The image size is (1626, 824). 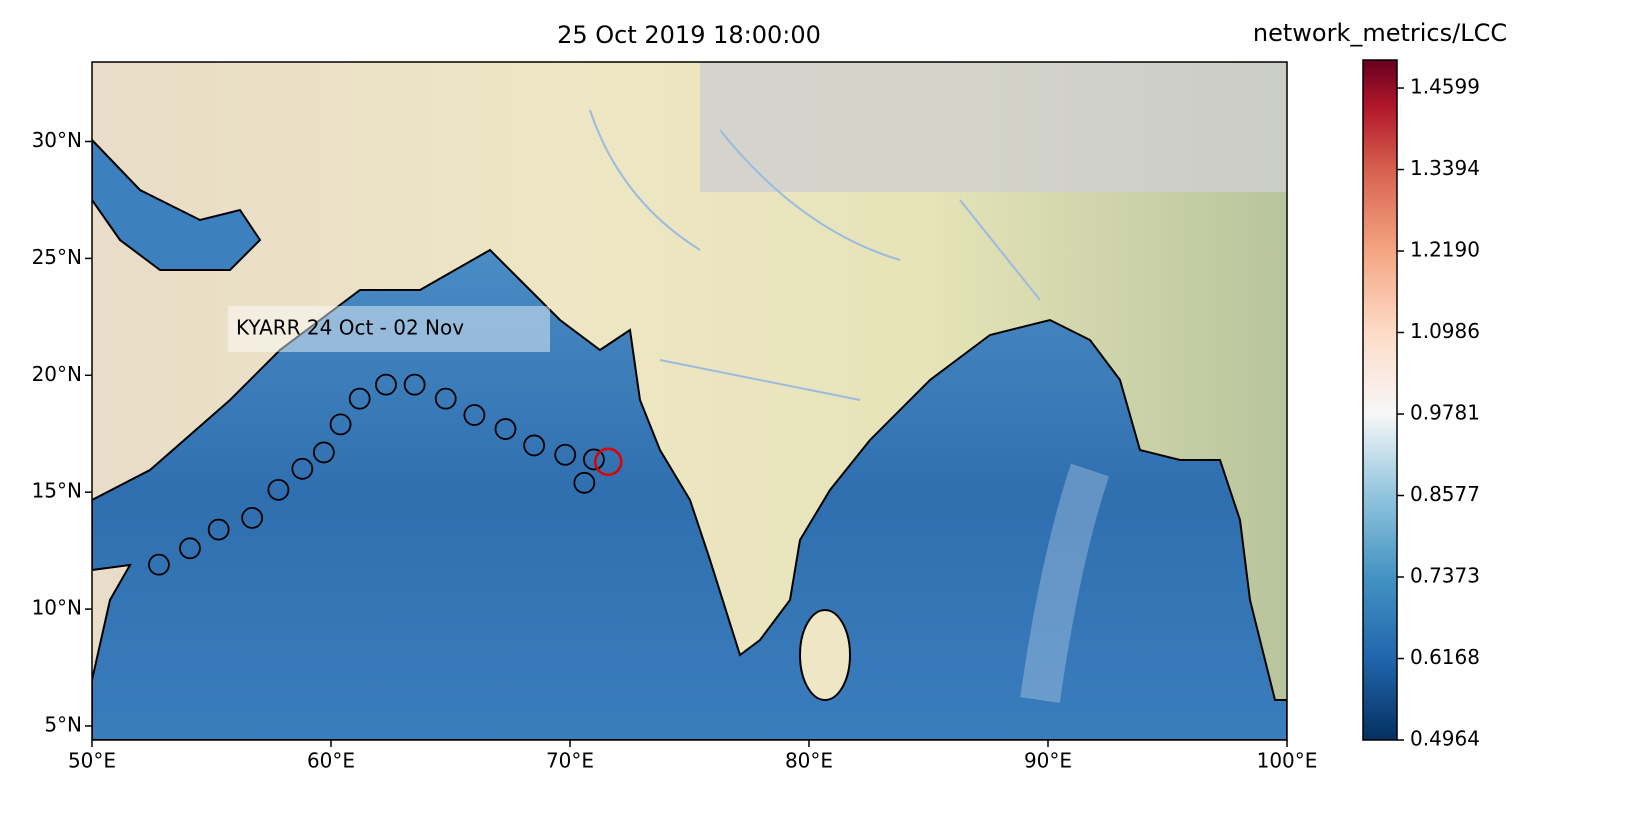 I want to click on colorbar-tick-label: 1.0986, so click(x=1445, y=331).